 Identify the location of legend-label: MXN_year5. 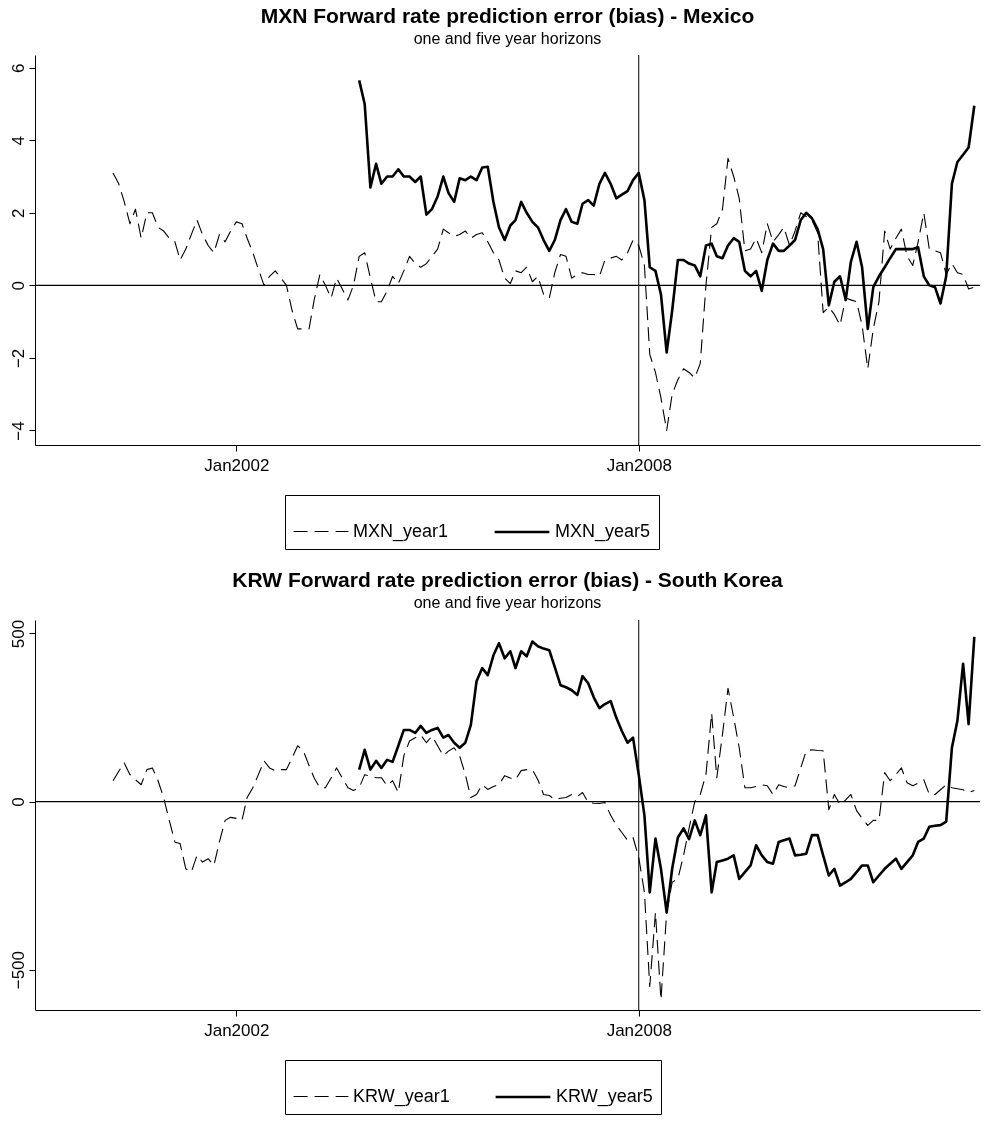
(603, 531).